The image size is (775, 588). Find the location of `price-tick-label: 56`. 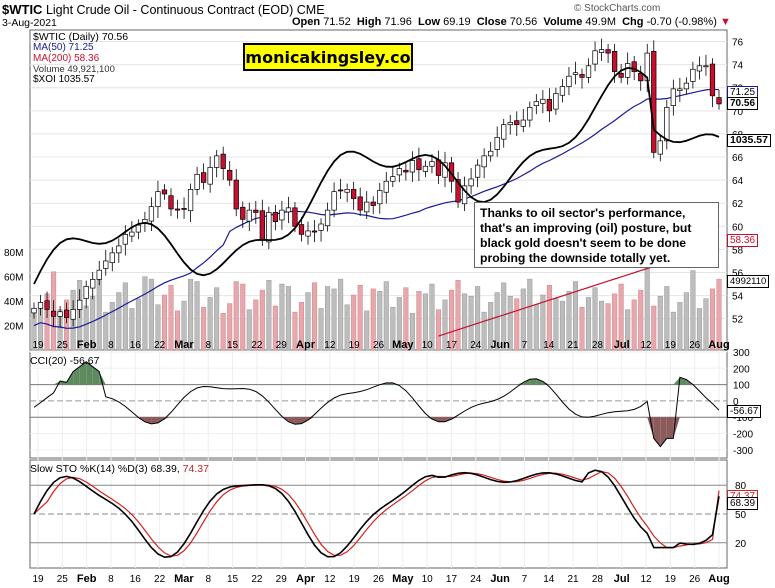

price-tick-label: 56 is located at coordinates (738, 273).